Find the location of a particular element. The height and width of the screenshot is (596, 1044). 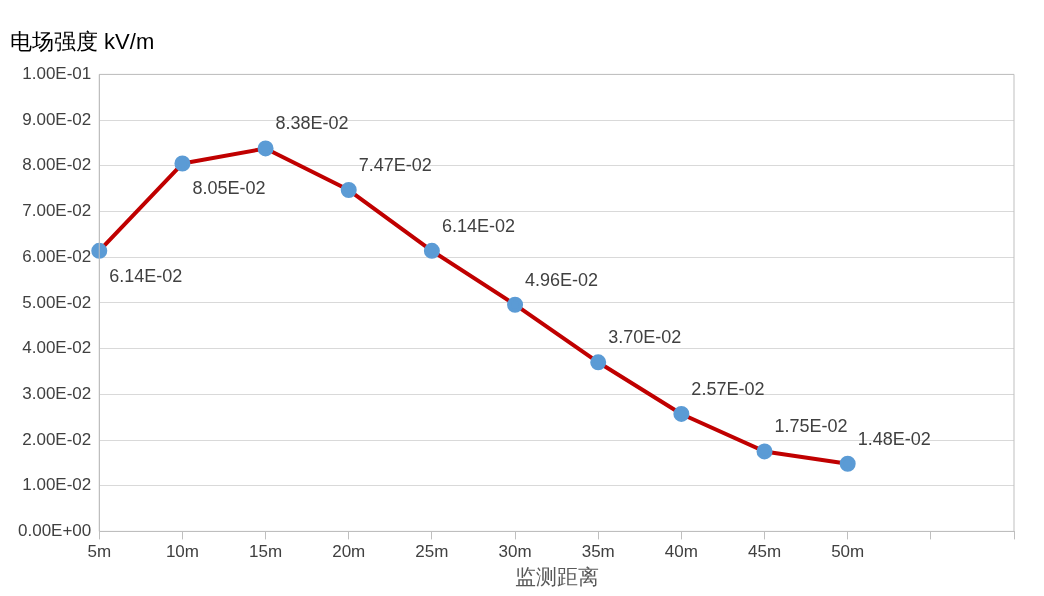

data-label: 8.05E-02 is located at coordinates (229, 188).